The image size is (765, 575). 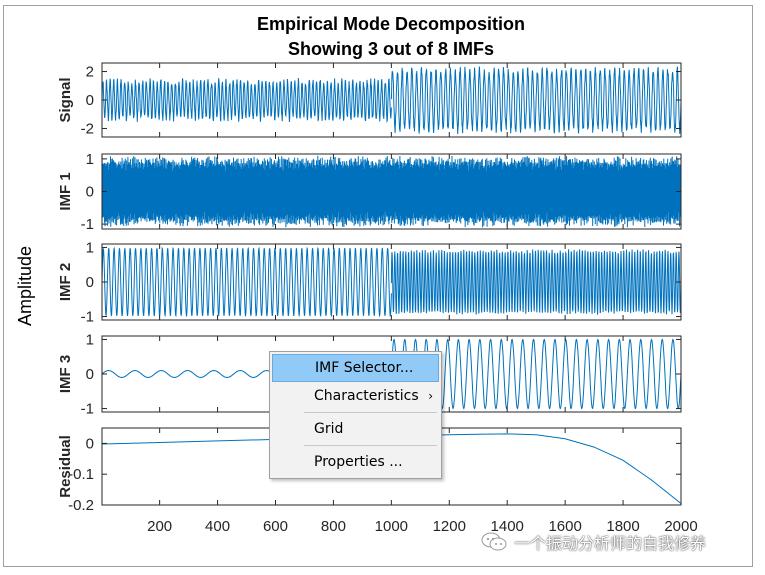 I want to click on panel-signal: 2 0 -2 Signal, so click(x=369, y=100).